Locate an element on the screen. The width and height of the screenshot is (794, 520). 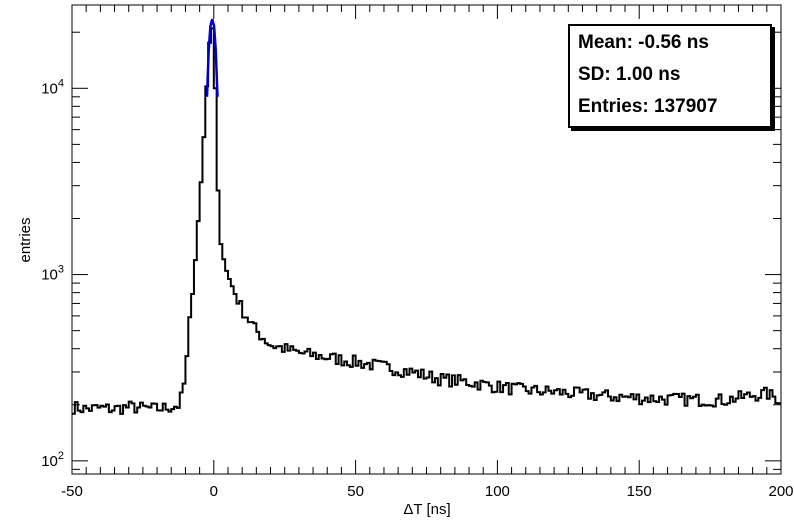
gaussian-fit-line is located at coordinates (212, 57).